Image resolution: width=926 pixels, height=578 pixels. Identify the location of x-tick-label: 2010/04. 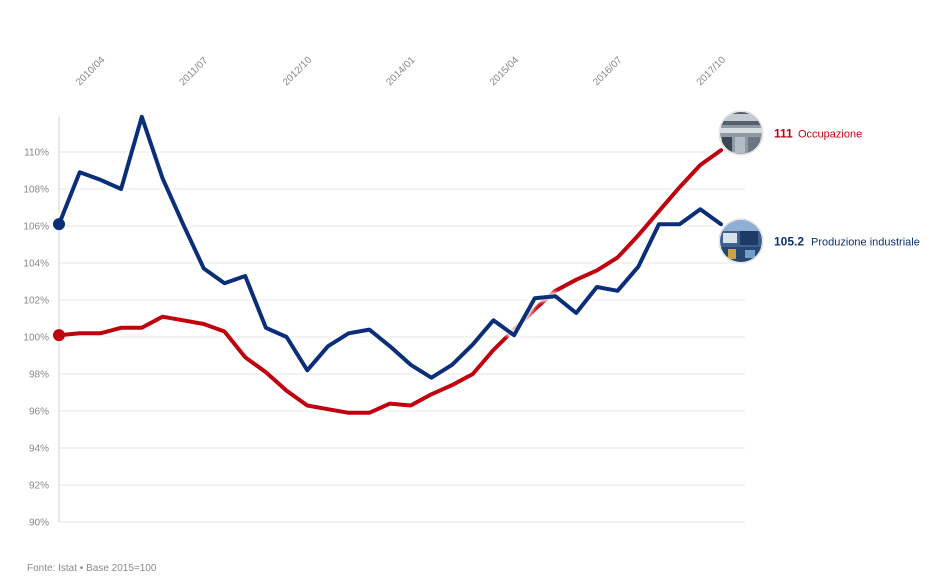
(91, 71).